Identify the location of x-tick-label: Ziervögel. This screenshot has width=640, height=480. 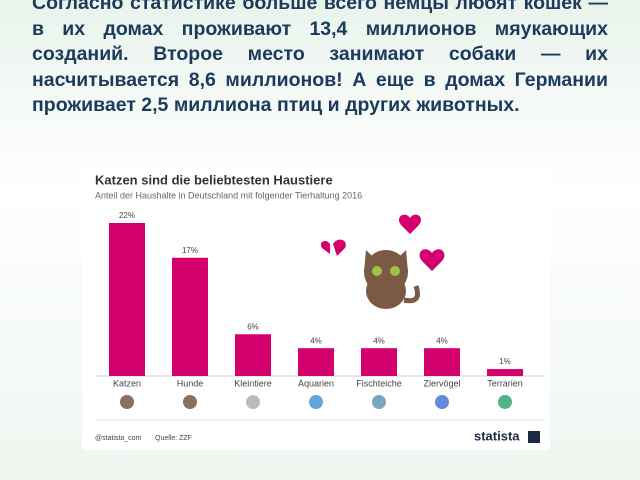
(441, 383).